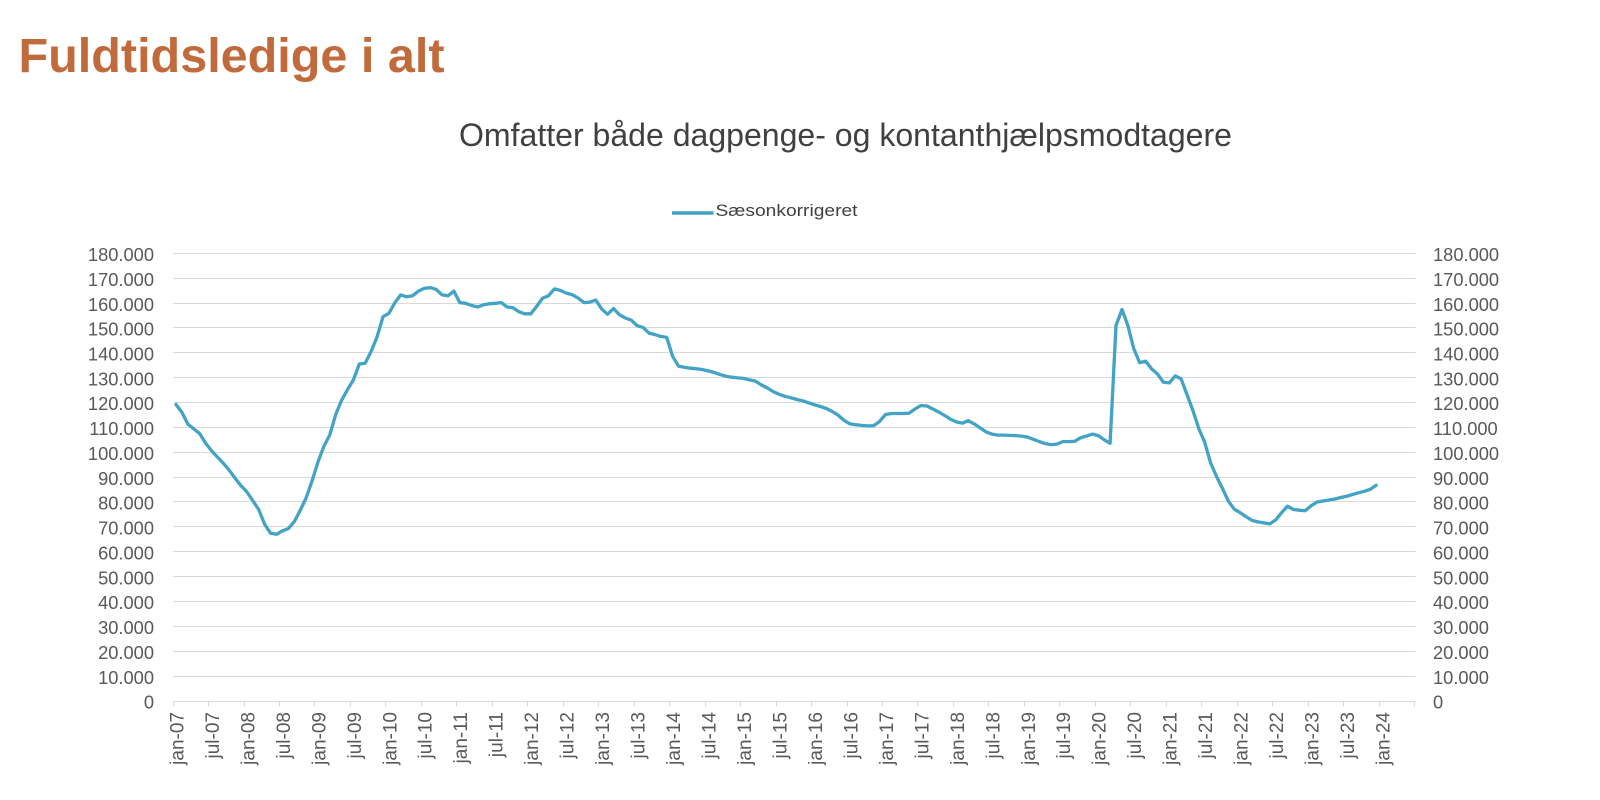 This screenshot has width=1600, height=800. Describe the element at coordinates (674, 739) in the screenshot. I see `svg-text: jan-14` at that location.